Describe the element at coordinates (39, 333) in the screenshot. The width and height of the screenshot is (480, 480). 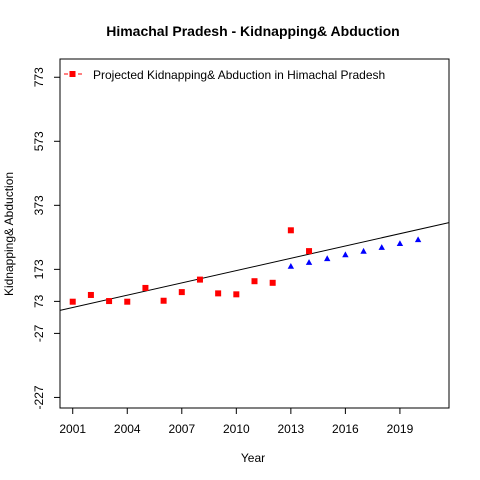
I see `y-tick-label: -27` at that location.